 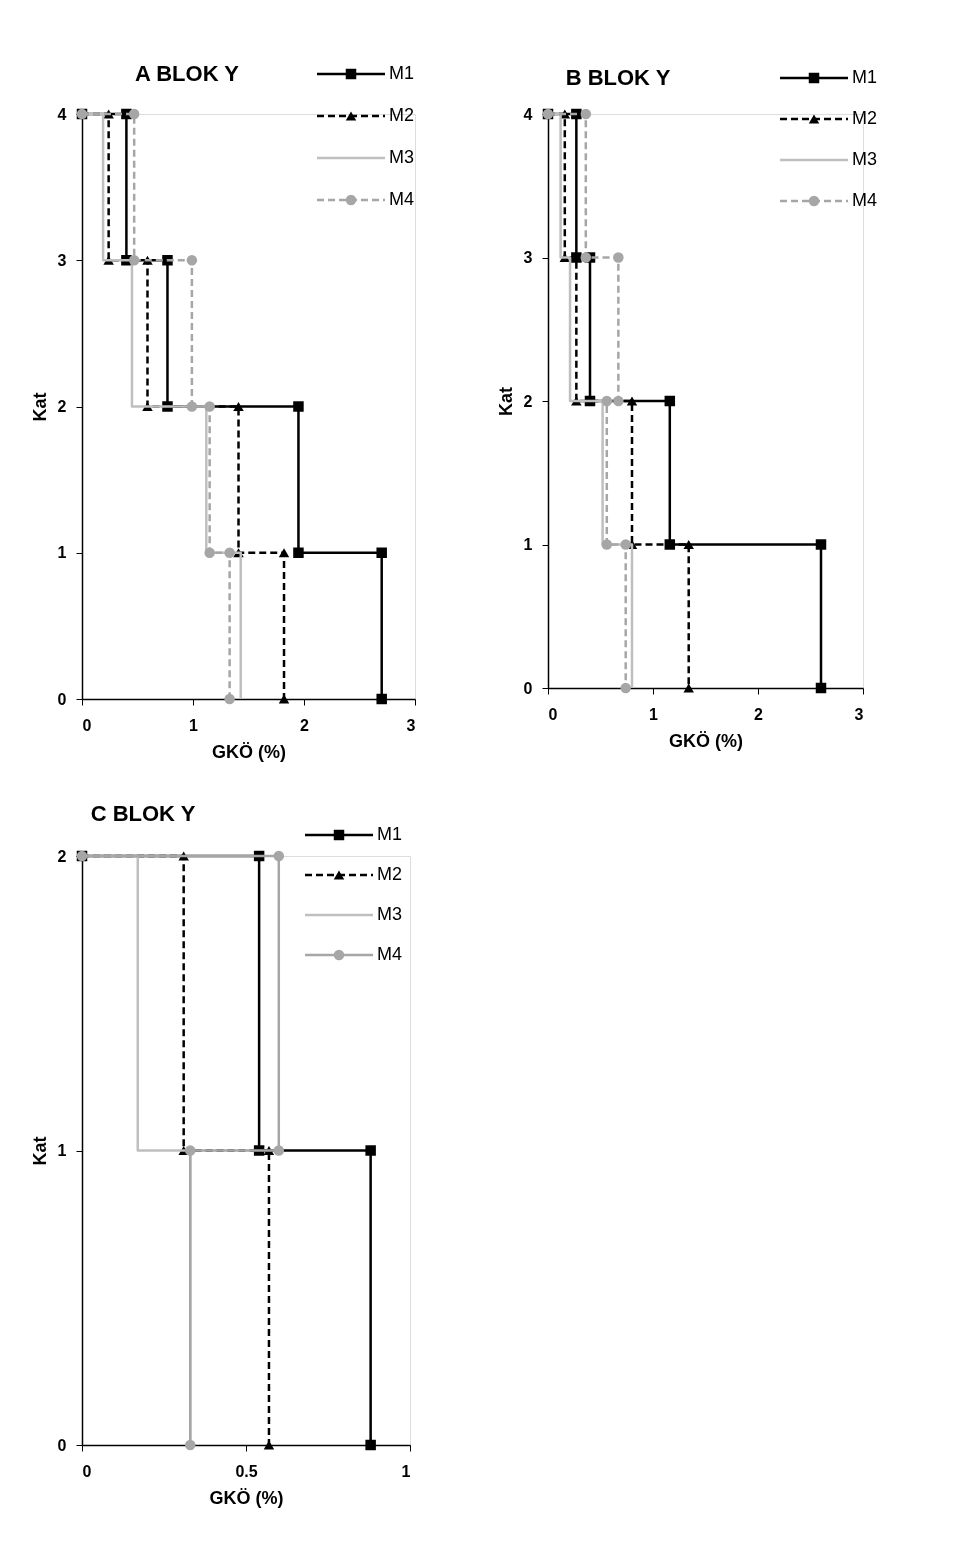 I want to click on chart-title: B BLOK Y, so click(x=618, y=77).